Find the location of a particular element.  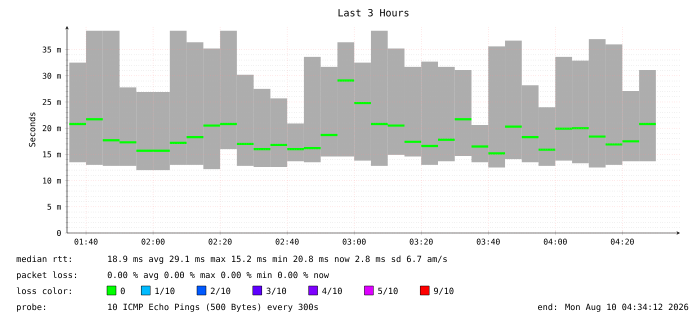

chart-title: Last 3 Hours is located at coordinates (373, 12).